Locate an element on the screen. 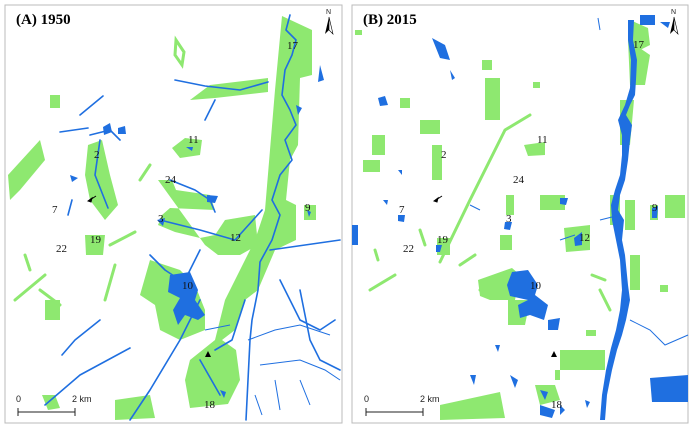  panel-b-title: (B) 2015 is located at coordinates (390, 20).